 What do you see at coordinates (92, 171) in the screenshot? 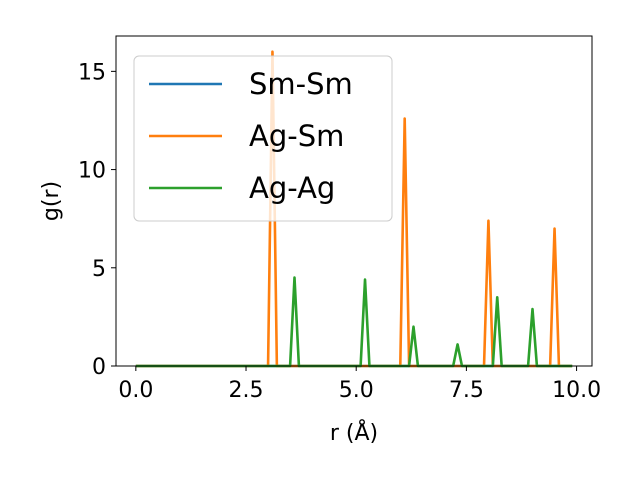
I see `y-tick-label: 10` at bounding box center [92, 171].